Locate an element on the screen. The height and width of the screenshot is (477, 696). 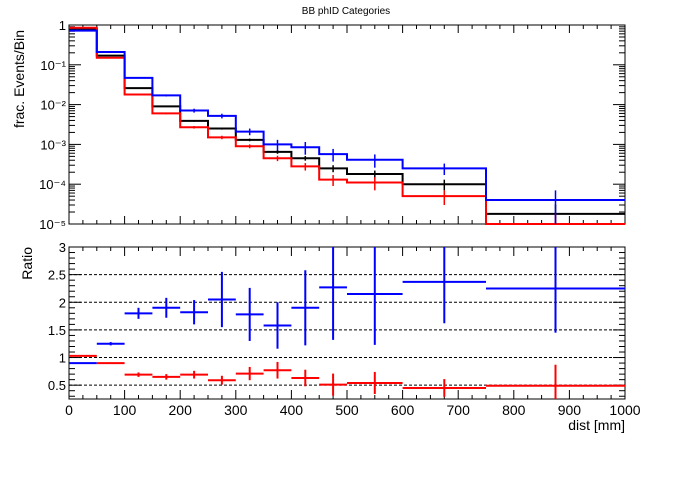
y-tick-label: 10⁻¹ is located at coordinates (53, 65).